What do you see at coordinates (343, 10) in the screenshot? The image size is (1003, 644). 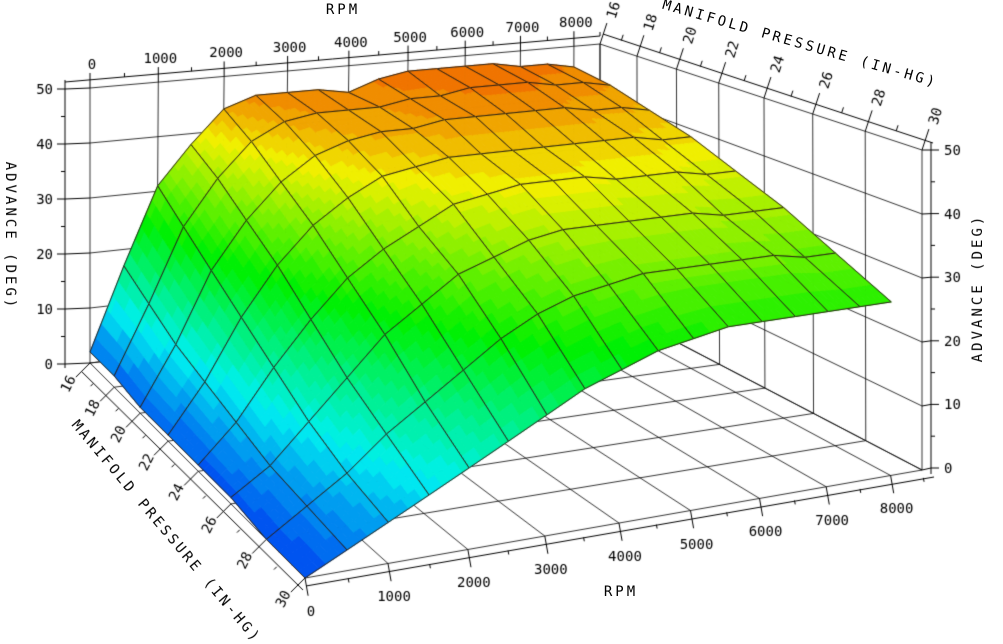 I see `rpm-axis-title-top: RPM` at bounding box center [343, 10].